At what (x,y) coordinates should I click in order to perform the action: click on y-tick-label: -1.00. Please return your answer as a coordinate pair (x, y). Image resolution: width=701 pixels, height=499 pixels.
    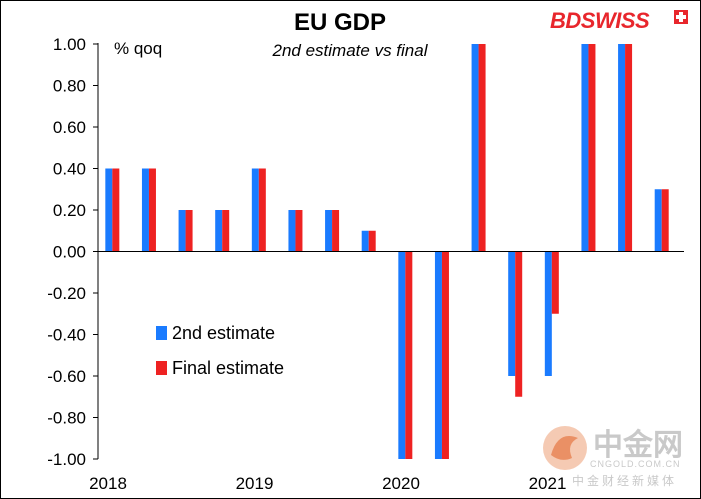
    Looking at the image, I should click on (66, 459).